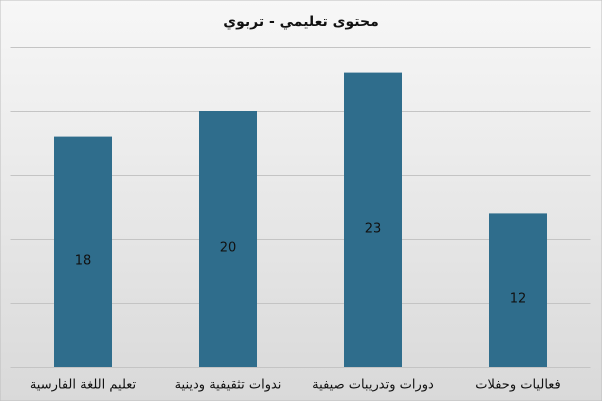 This screenshot has height=401, width=602. Describe the element at coordinates (228, 385) in the screenshot. I see `x-tick-label: ندوات تثقيفية ودينية` at that location.